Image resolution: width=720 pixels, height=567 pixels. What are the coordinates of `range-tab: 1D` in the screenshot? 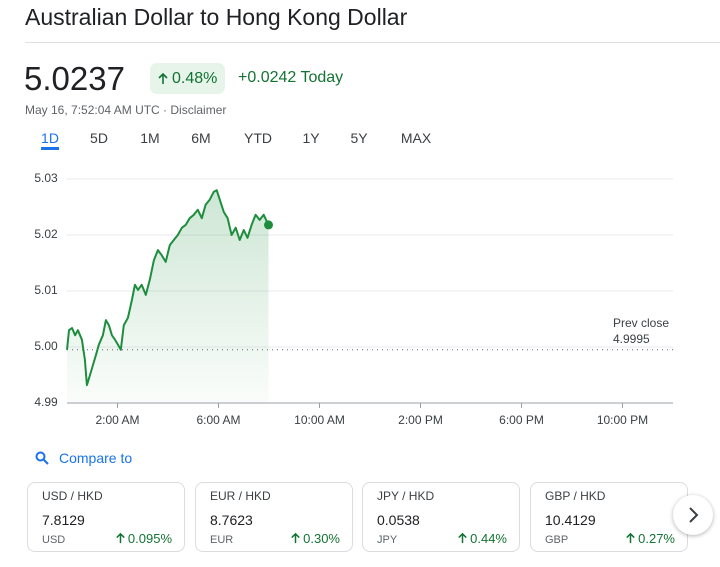 It's located at (50, 140).